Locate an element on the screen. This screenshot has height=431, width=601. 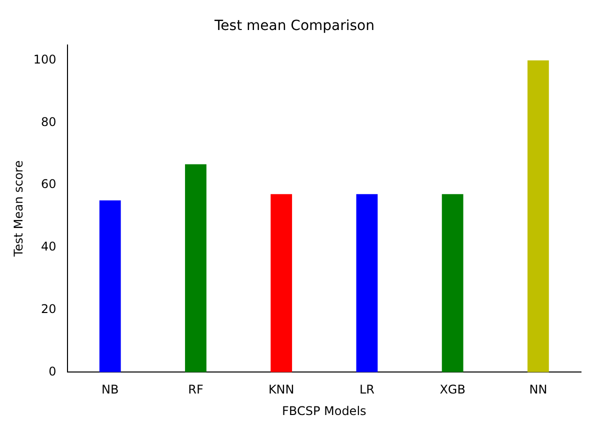
y-tick-label: 60 is located at coordinates (48, 184).